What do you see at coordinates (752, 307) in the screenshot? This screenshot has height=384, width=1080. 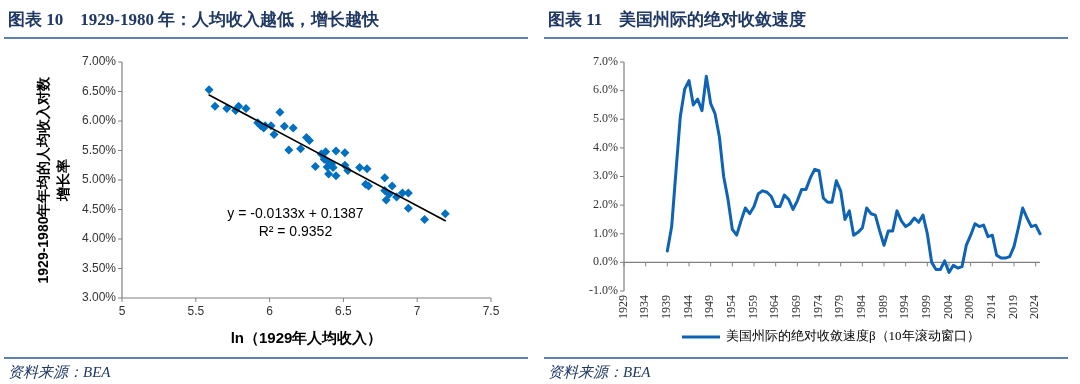 I see `x-tick-label: 1959` at bounding box center [752, 307].